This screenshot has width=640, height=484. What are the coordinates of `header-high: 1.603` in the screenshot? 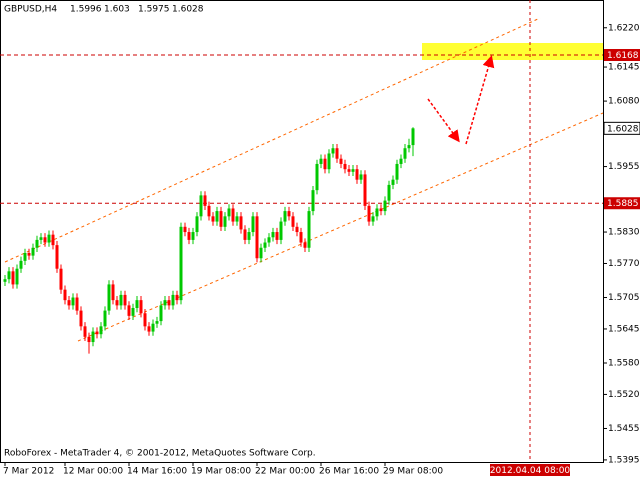 It's located at (117, 10).